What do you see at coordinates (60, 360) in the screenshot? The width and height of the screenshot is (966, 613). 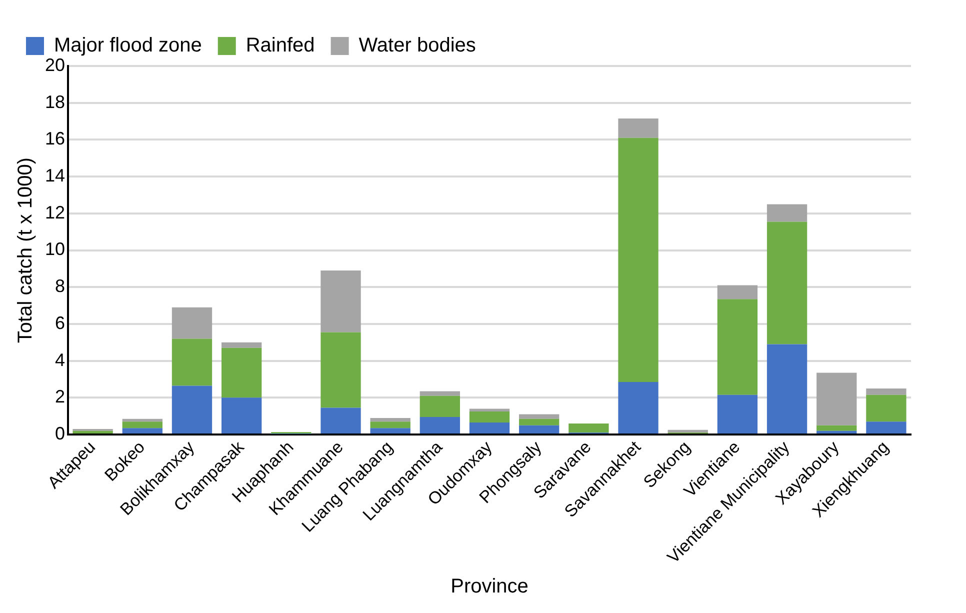 I see `y-tick-label: 4` at bounding box center [60, 360].